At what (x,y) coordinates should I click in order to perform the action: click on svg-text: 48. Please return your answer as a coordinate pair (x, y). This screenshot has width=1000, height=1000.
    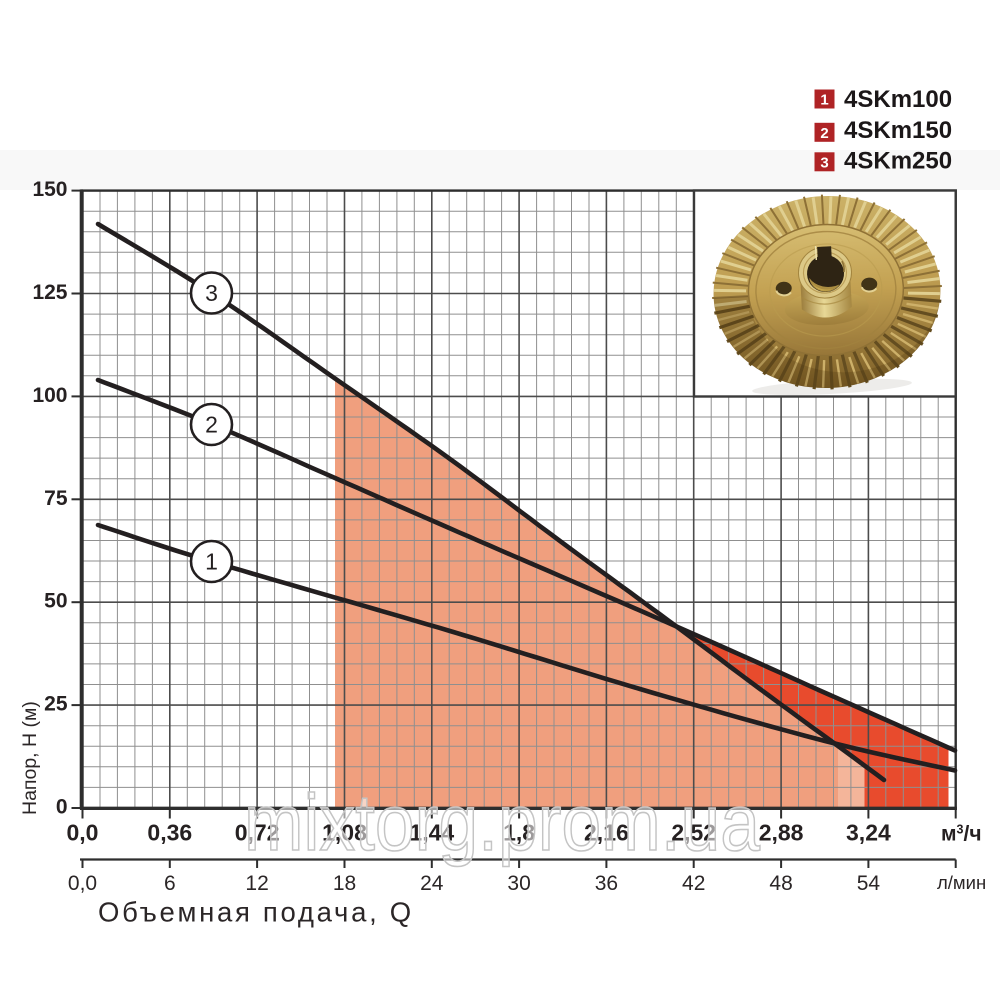
    Looking at the image, I should click on (780, 883).